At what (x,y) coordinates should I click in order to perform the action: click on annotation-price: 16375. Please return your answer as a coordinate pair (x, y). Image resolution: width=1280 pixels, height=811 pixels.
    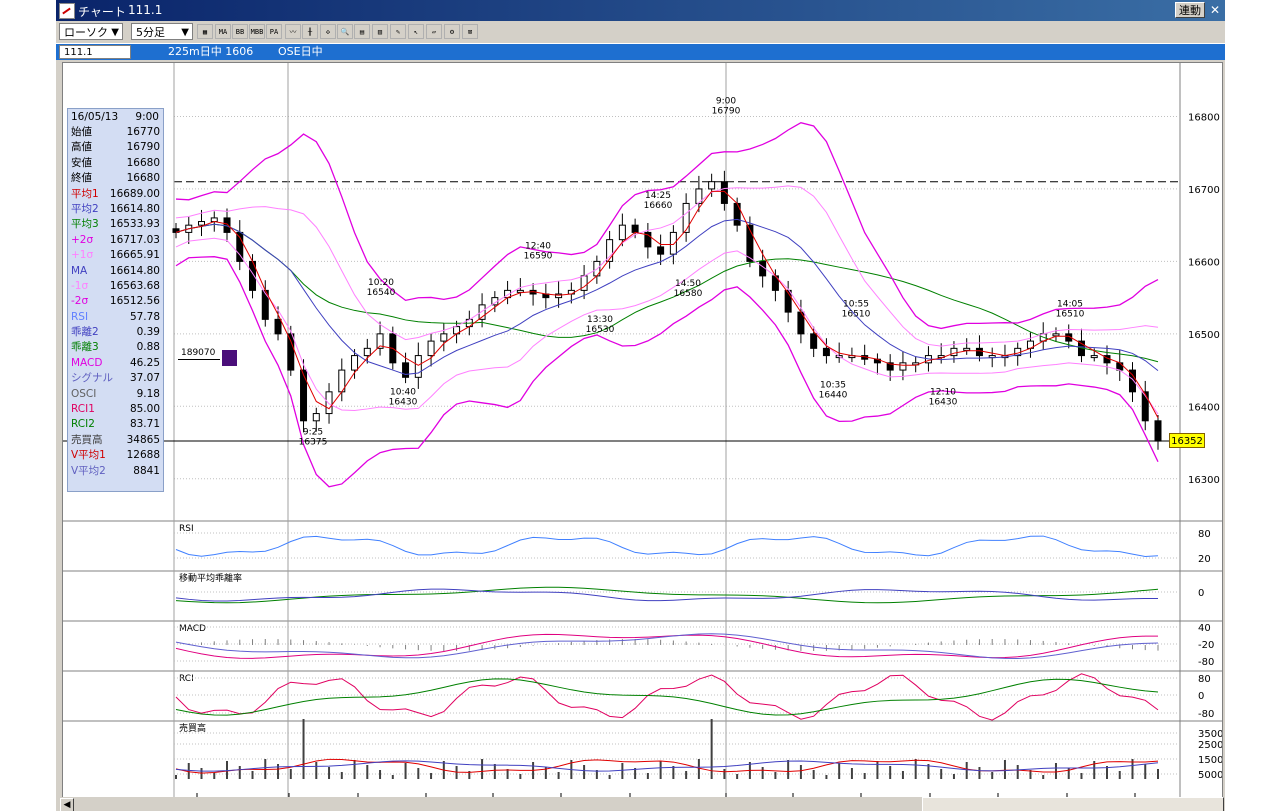
    Looking at the image, I should click on (313, 442).